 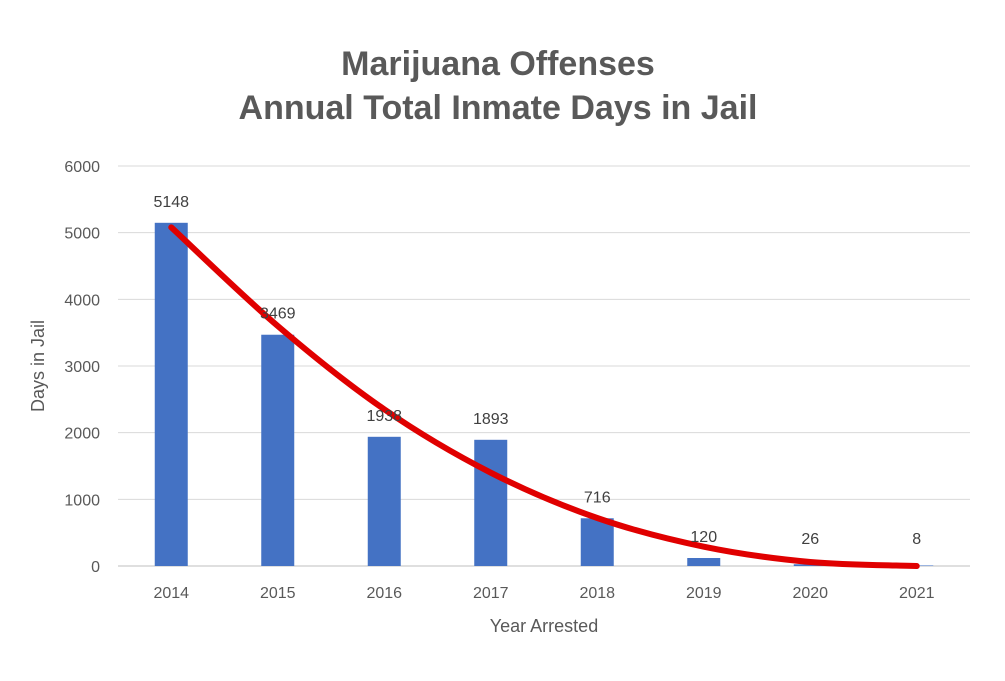 What do you see at coordinates (278, 593) in the screenshot?
I see `x-tick-label: 2015` at bounding box center [278, 593].